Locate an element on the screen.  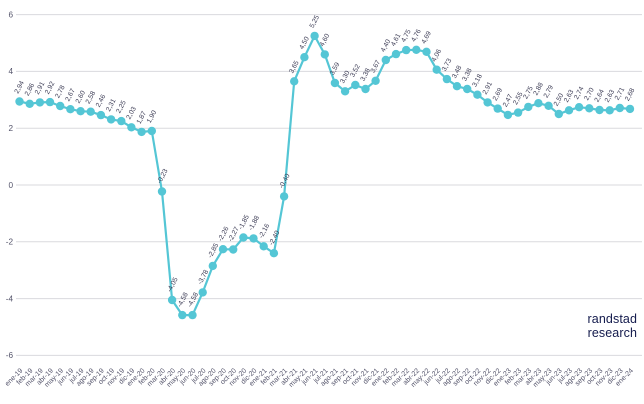
data-label: 2,79 is located at coordinates (549, 91).